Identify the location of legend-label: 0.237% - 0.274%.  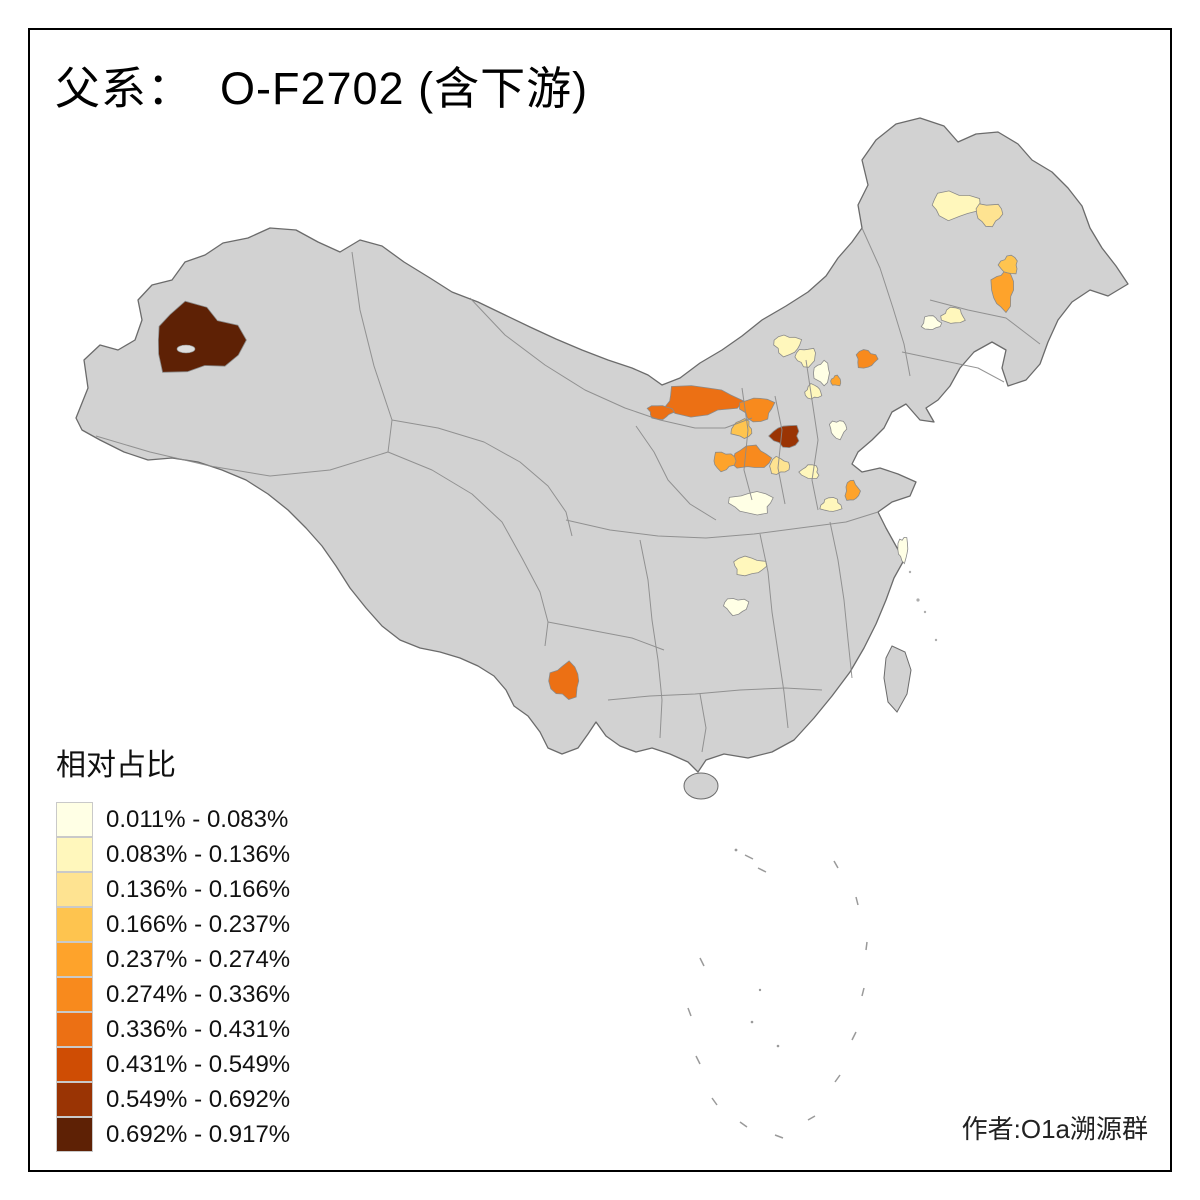
(198, 959).